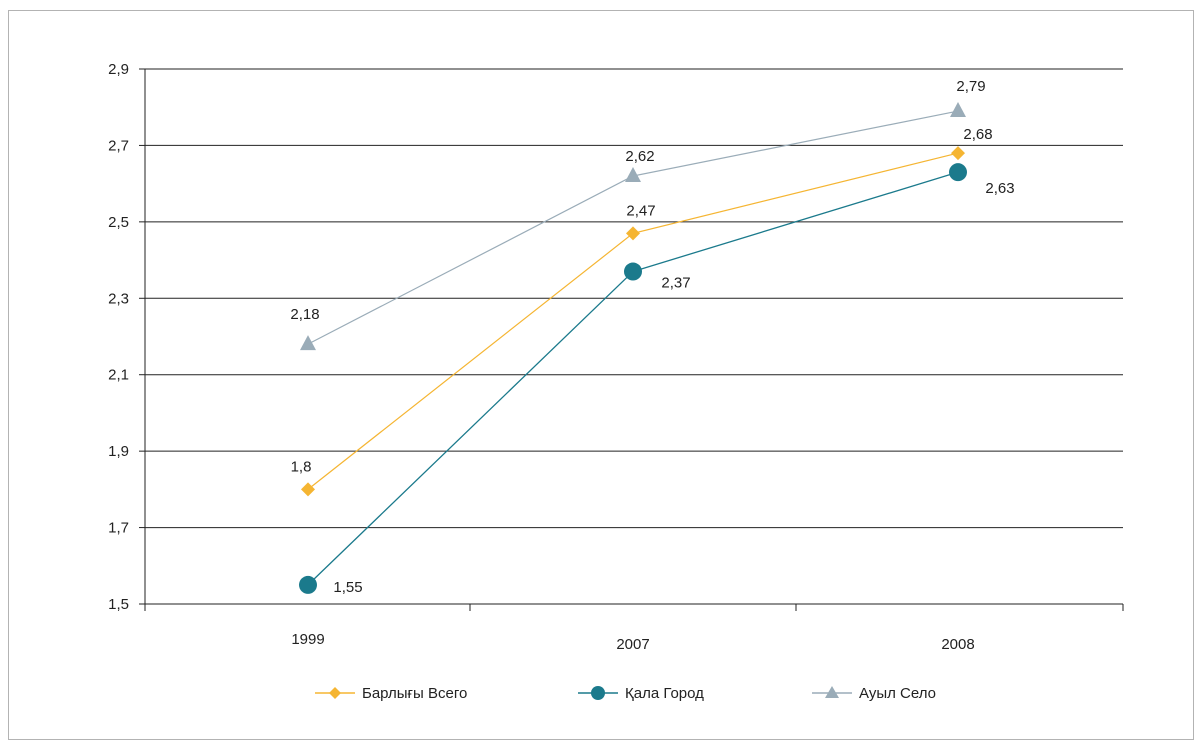 This screenshot has width=1203, height=743. Describe the element at coordinates (118, 604) in the screenshot. I see `y-tick-label: 1,5` at that location.